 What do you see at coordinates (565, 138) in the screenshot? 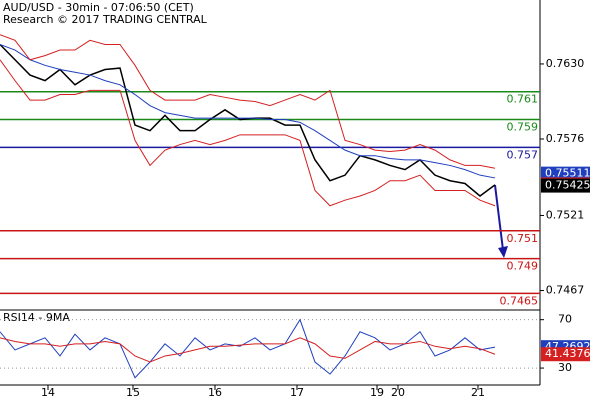
I see `y-tick-label: 0.7576` at bounding box center [565, 138].